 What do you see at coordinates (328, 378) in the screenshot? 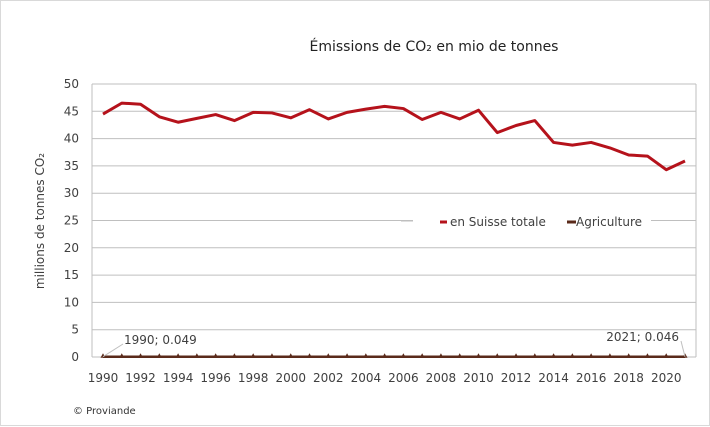
I see `x-tick-label: 2002` at bounding box center [328, 378].